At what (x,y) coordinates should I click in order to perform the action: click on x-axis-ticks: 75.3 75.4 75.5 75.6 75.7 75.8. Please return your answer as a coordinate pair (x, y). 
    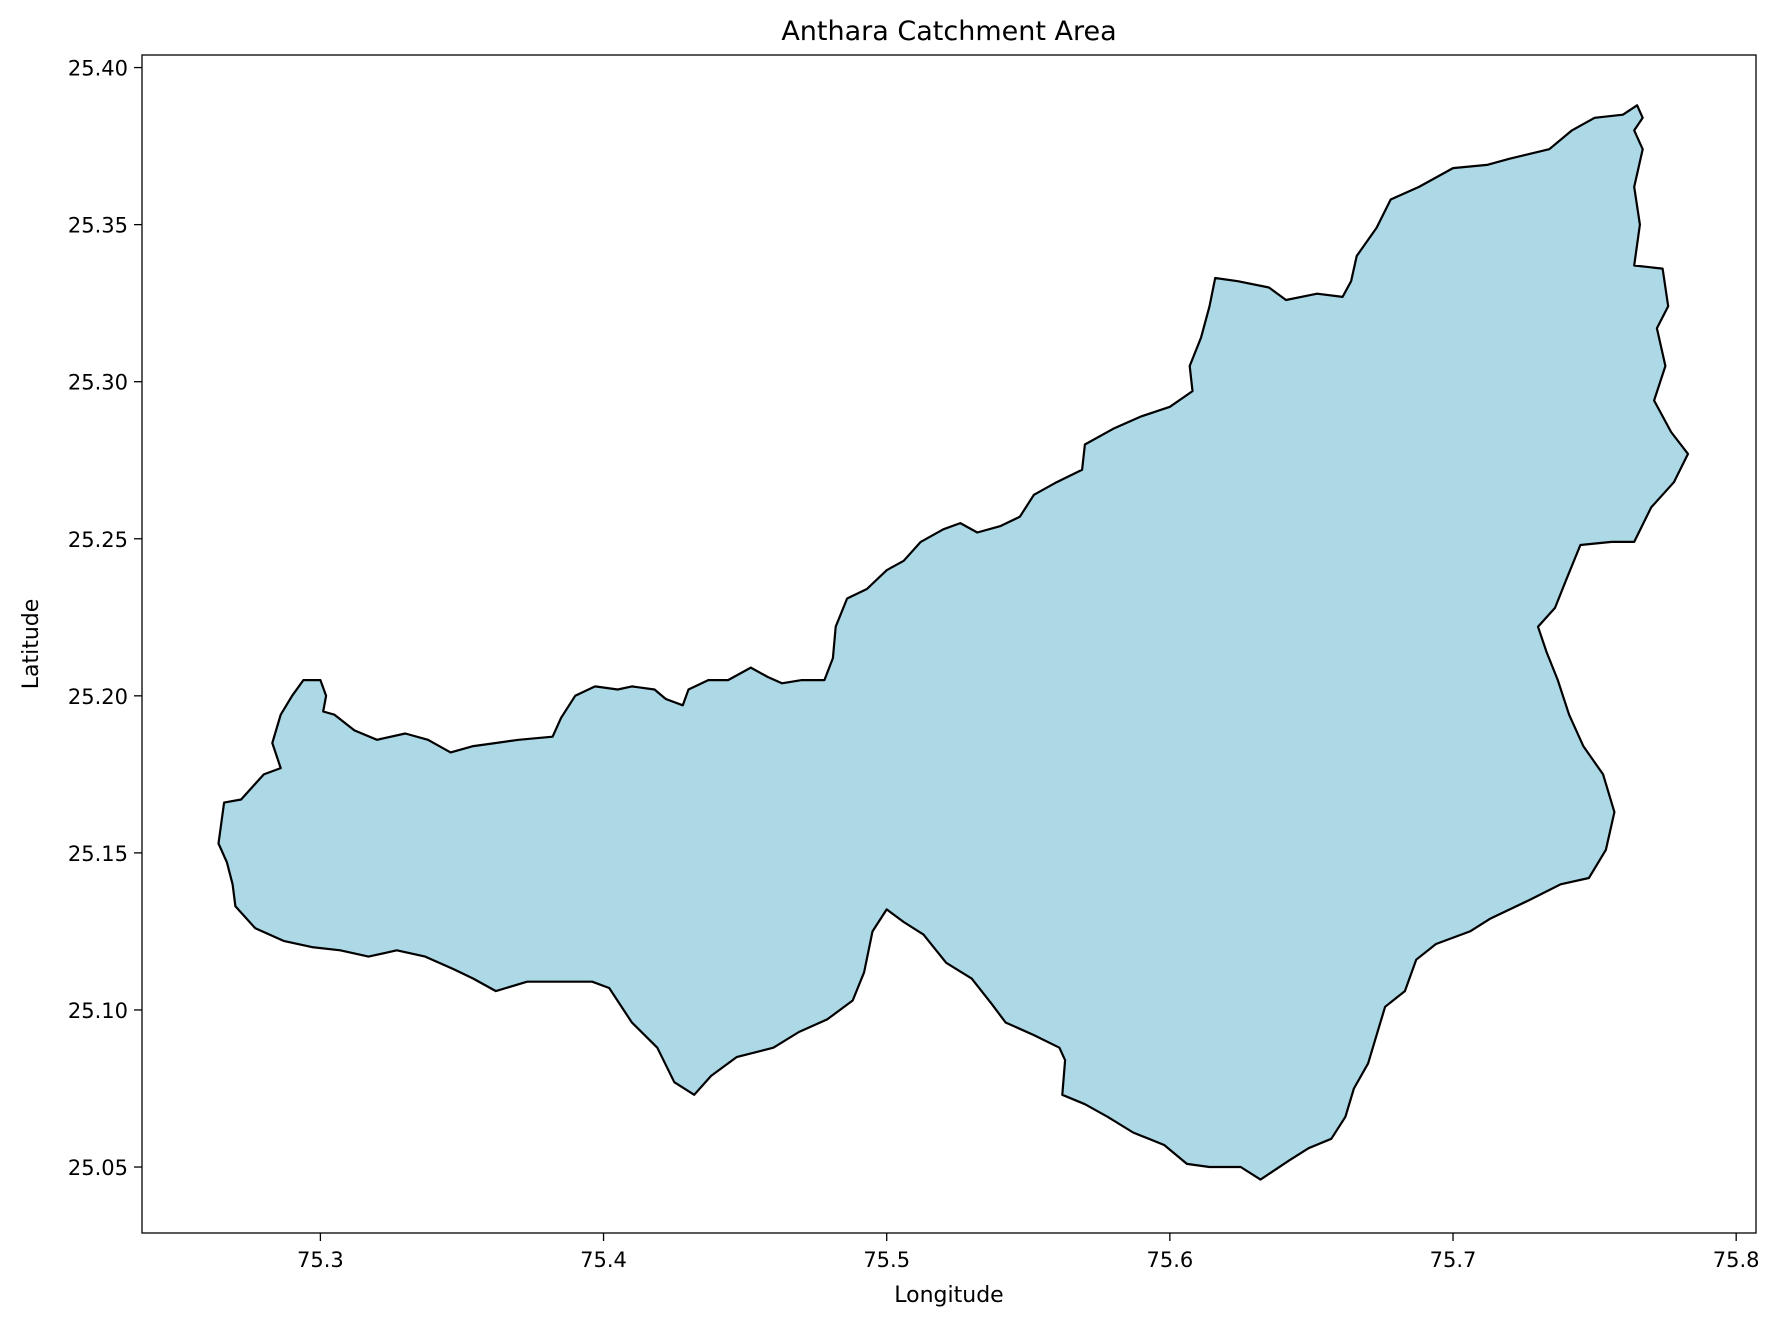
    Looking at the image, I should click on (1028, 1252).